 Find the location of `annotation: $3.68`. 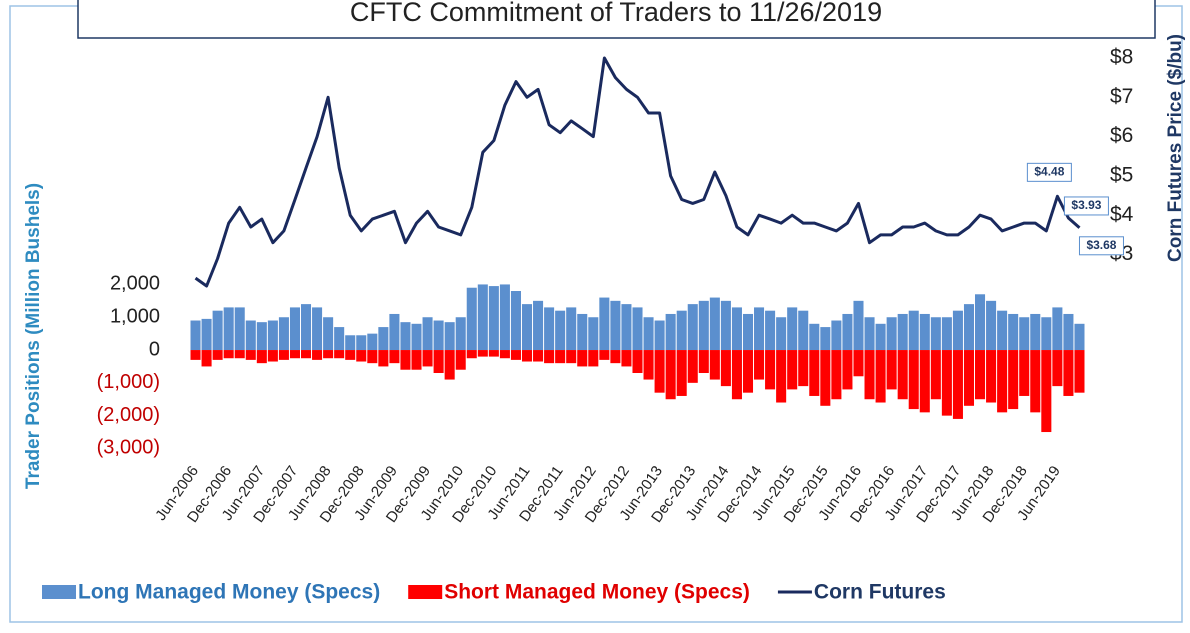

annotation: $3.68 is located at coordinates (1101, 245).